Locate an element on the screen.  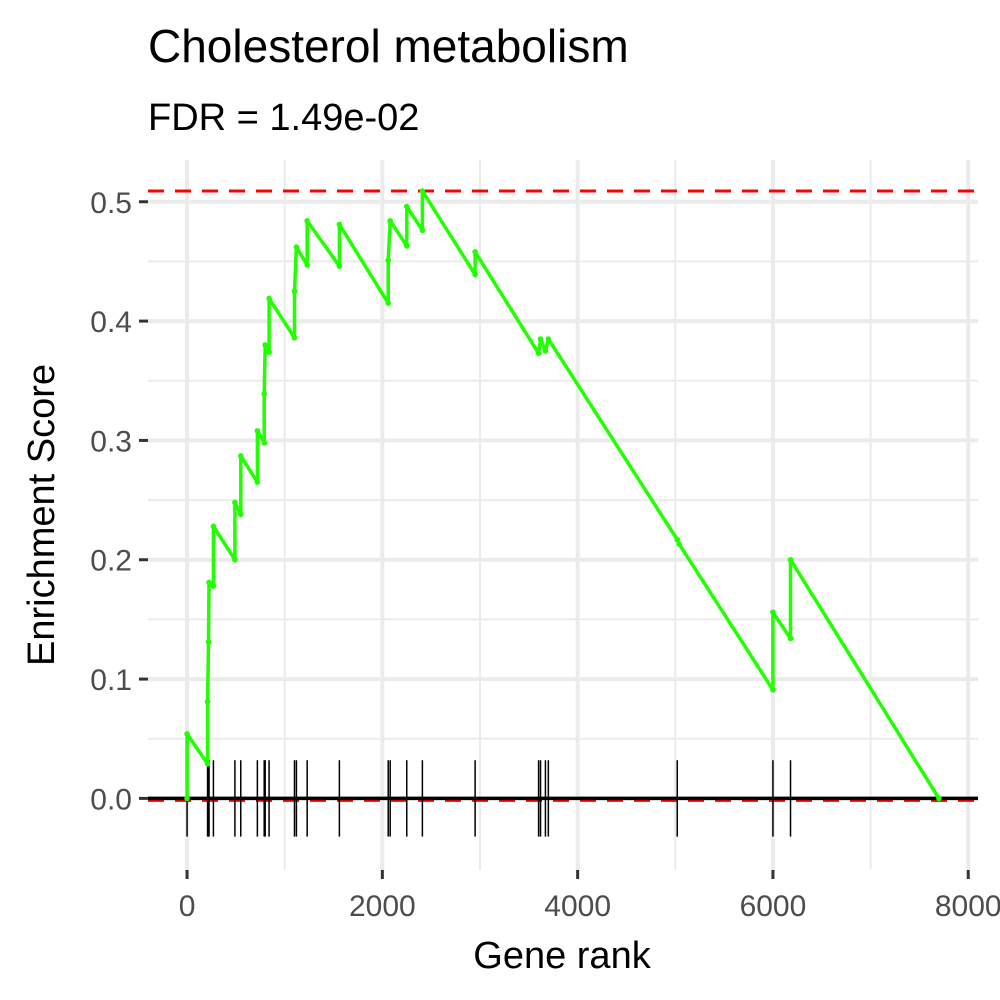
x-axis: 0 2000 4000 6000 8000 is located at coordinates (589, 896).